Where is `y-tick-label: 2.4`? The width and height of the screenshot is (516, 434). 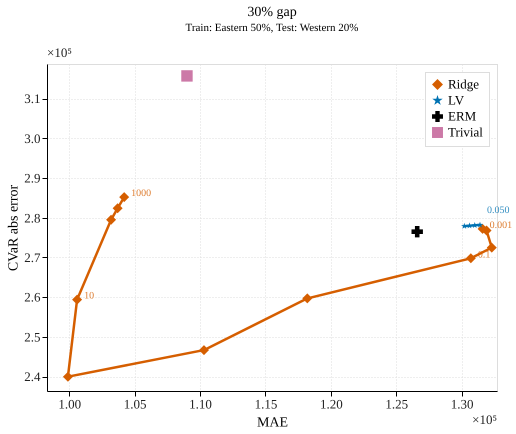
y-tick-label: 2.4 is located at coordinates (32, 376).